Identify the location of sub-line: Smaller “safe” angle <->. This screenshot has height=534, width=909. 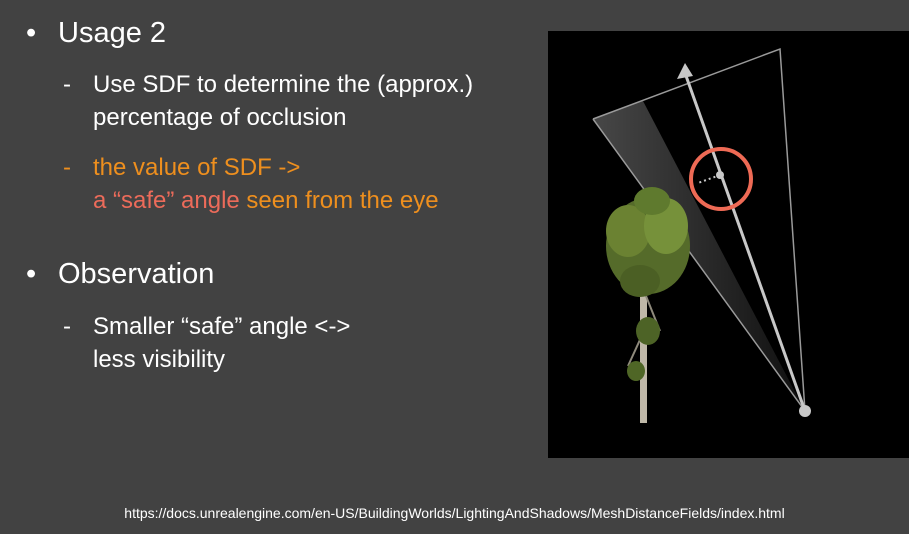
(222, 326).